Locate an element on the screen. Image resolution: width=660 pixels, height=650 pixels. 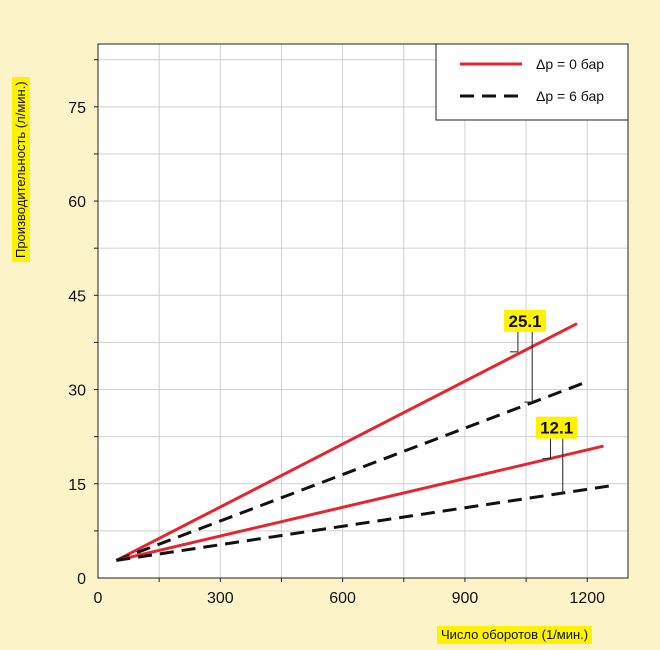
y-tick-label: 60 is located at coordinates (77, 202).